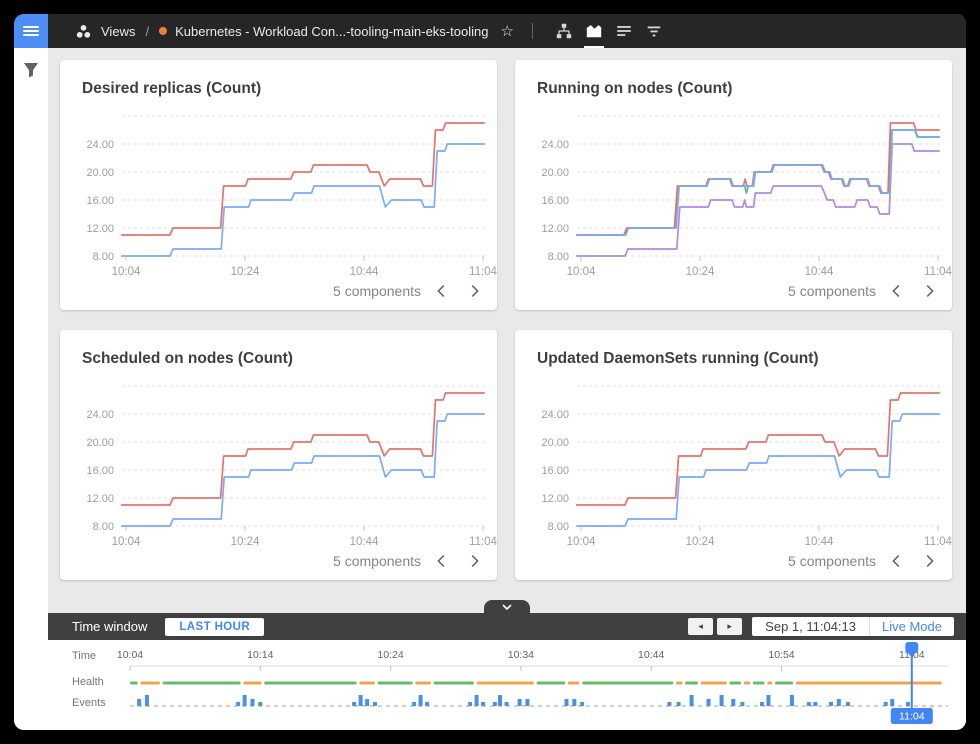  I want to click on timeline-row-label-time: Time, so click(84, 656).